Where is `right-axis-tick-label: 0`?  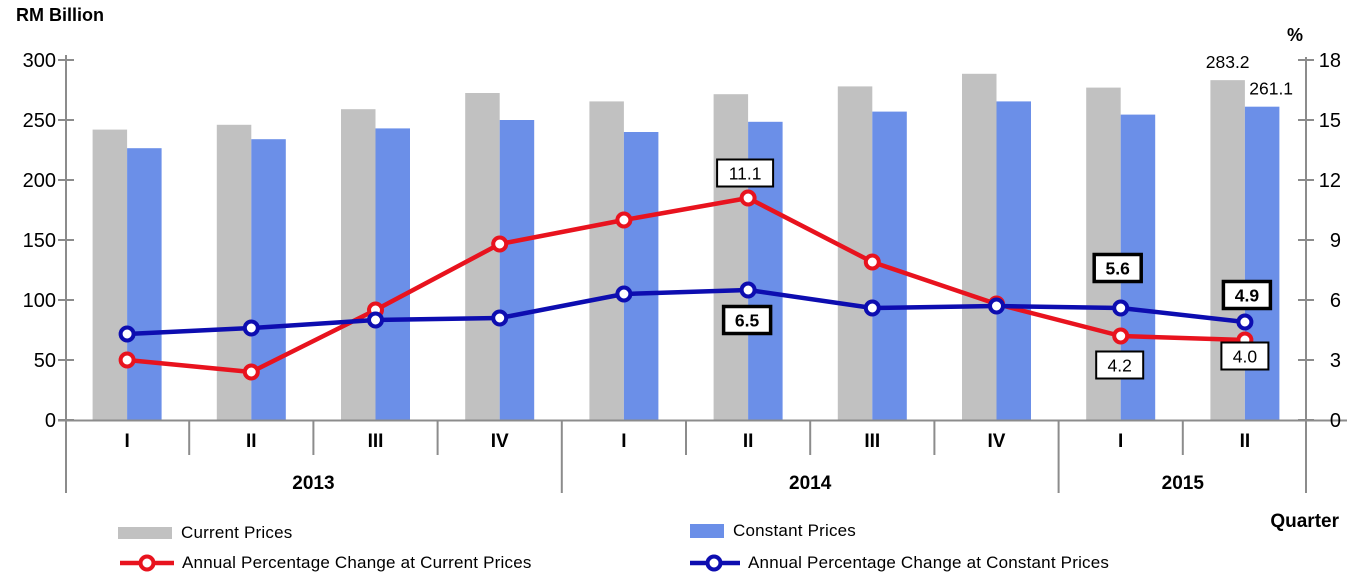 right-axis-tick-label: 0 is located at coordinates (1335, 421).